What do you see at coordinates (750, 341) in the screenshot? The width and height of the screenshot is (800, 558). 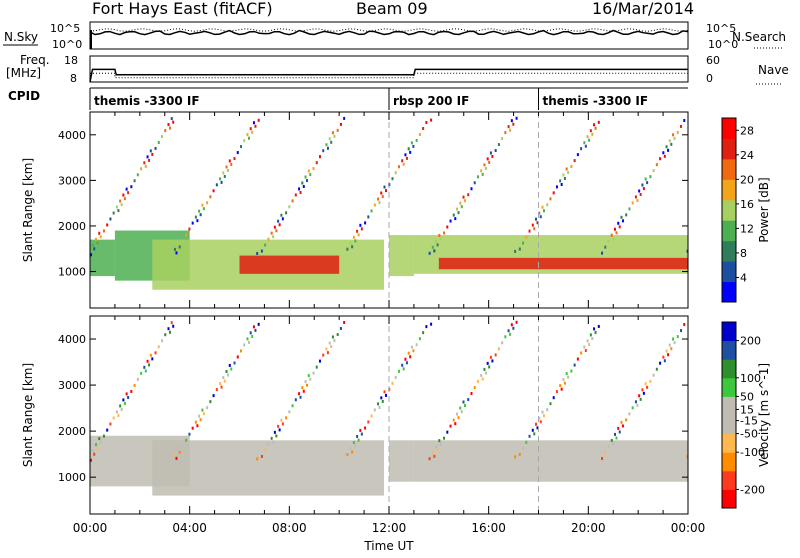 I see `colorbar-tick-label: 200` at bounding box center [750, 341].